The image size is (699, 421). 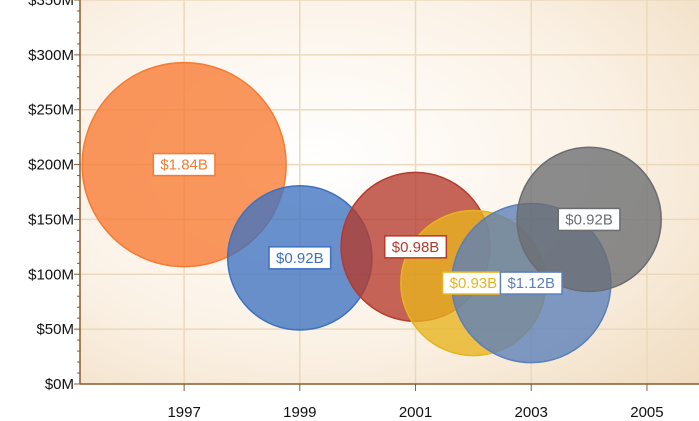 I want to click on y-tick-label: $100M, so click(x=51, y=274).